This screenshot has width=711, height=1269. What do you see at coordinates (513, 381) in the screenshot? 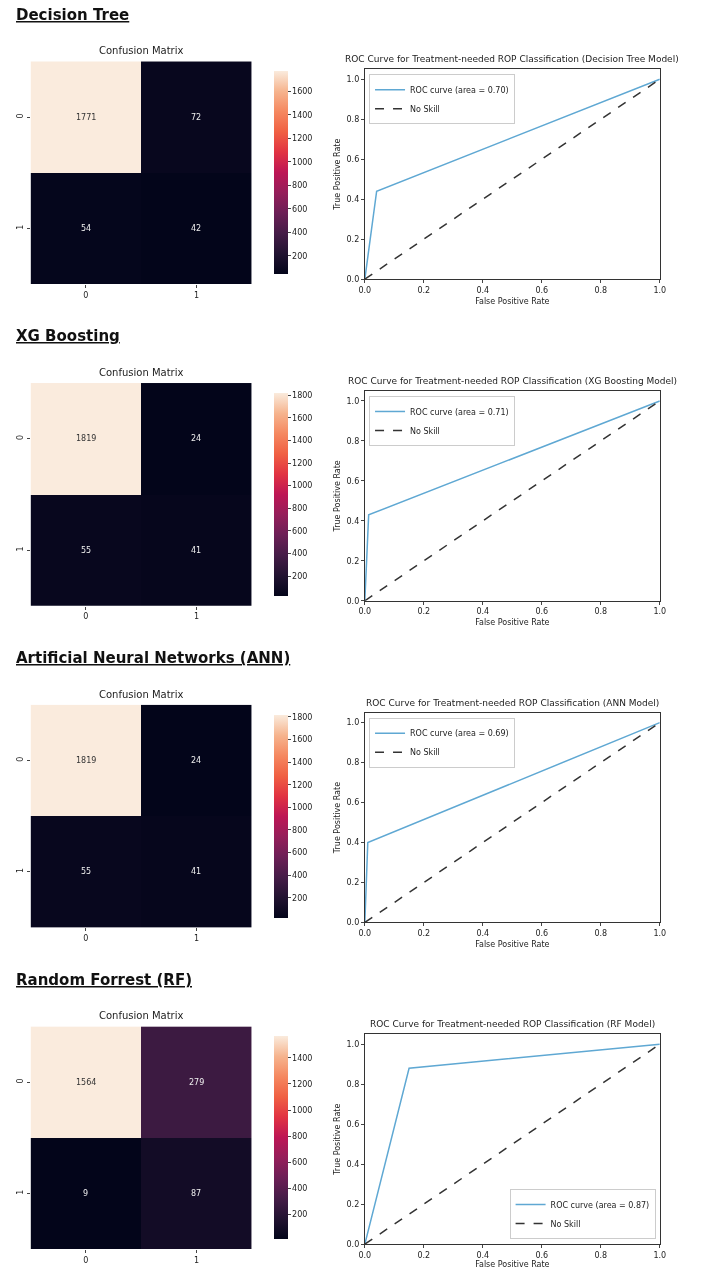
I see `chart-title: ROC Curve for Treatment-needed ROP Classification (XG Boosting Model)` at bounding box center [513, 381].